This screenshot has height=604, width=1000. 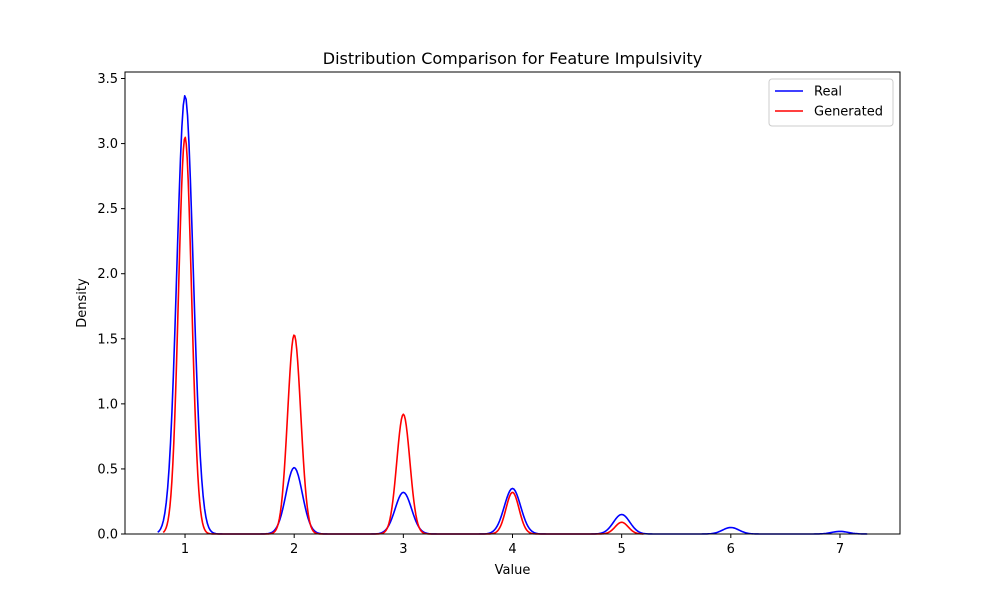 I want to click on y-tick-label: 1.0, so click(x=107, y=404).